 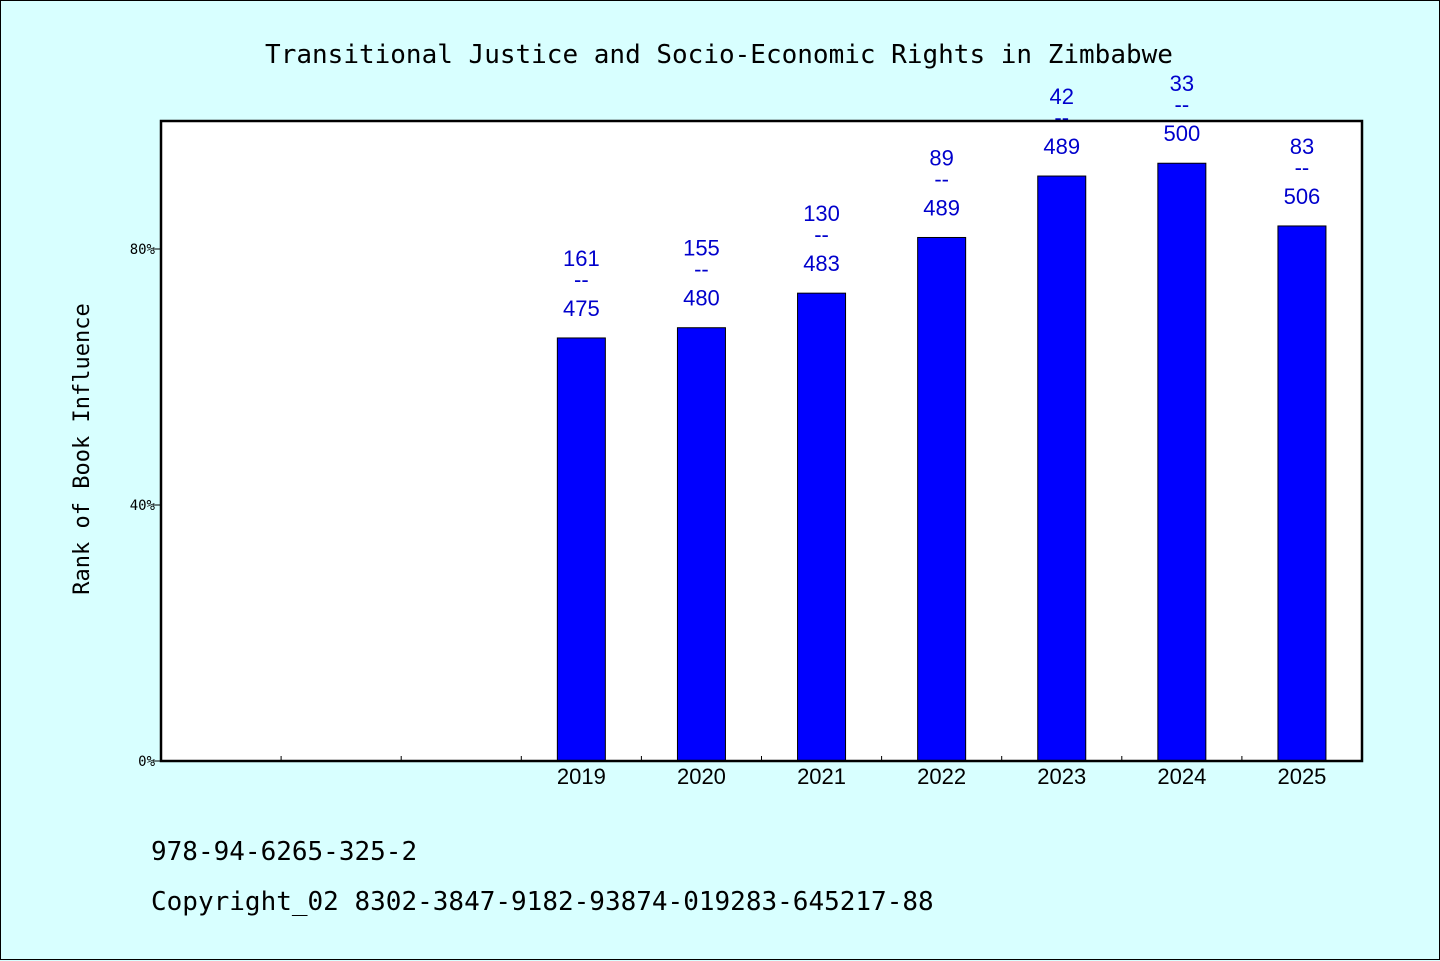 I want to click on bar-2022, so click(x=942, y=499).